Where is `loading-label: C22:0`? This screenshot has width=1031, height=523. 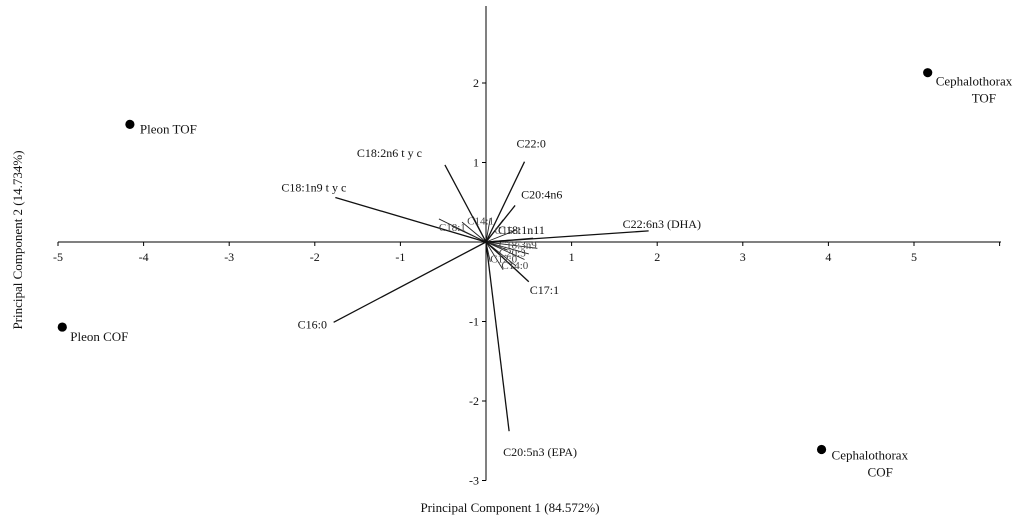
loading-label: C22:0 is located at coordinates (531, 144).